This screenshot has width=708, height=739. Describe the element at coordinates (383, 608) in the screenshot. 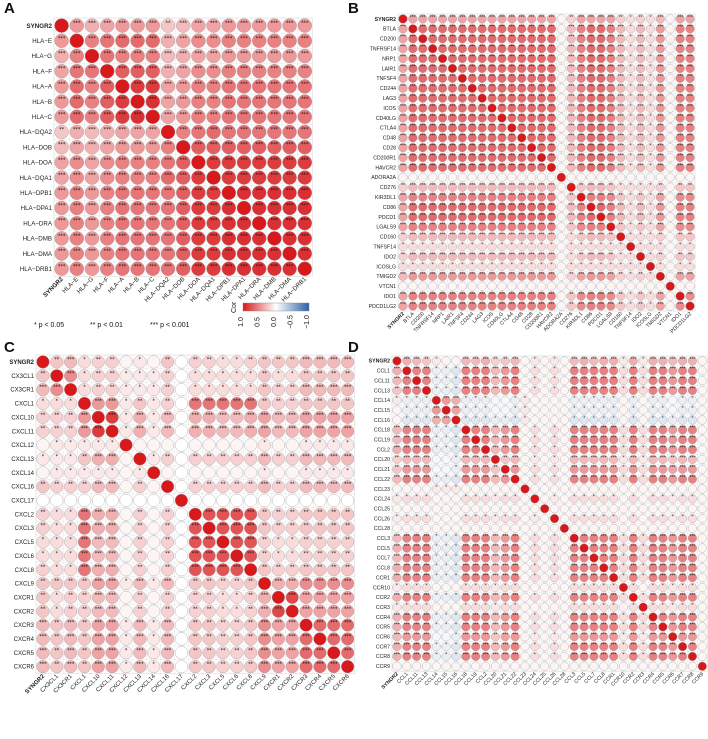

I see `row-label: CCR3` at that location.